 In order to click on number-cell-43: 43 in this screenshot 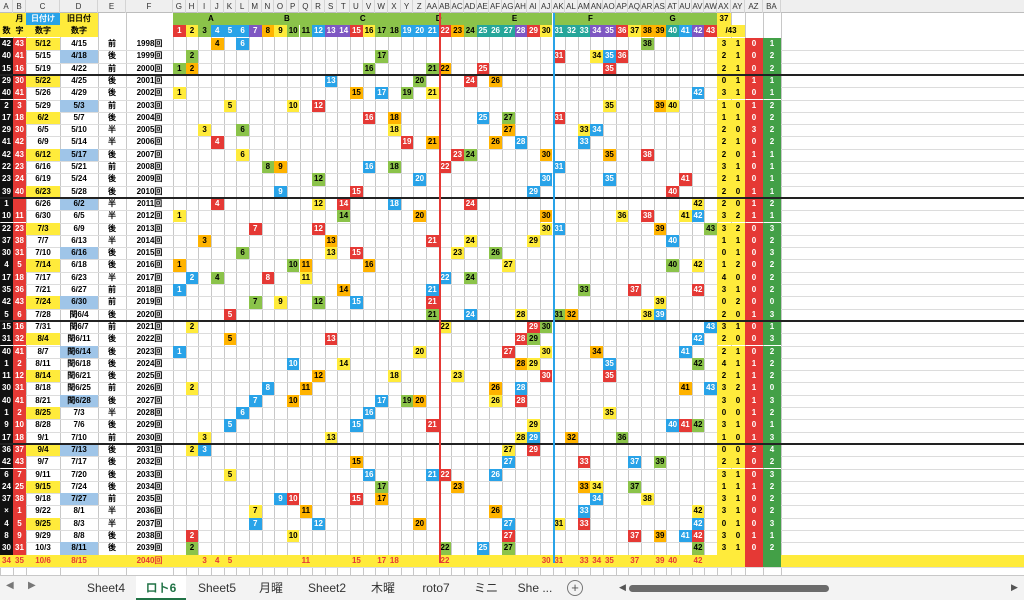, I will do `click(710, 327)`.